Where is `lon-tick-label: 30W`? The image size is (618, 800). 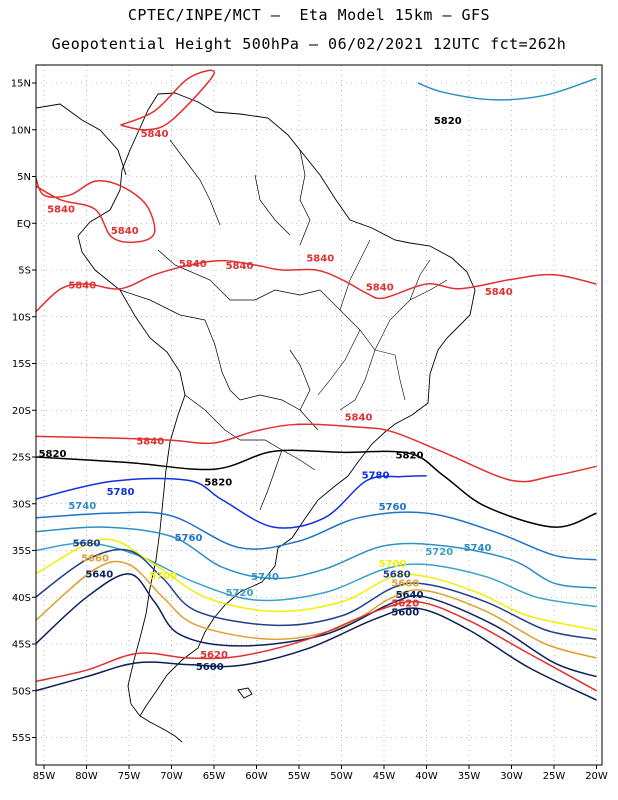
lon-tick-label: 30W is located at coordinates (511, 776).